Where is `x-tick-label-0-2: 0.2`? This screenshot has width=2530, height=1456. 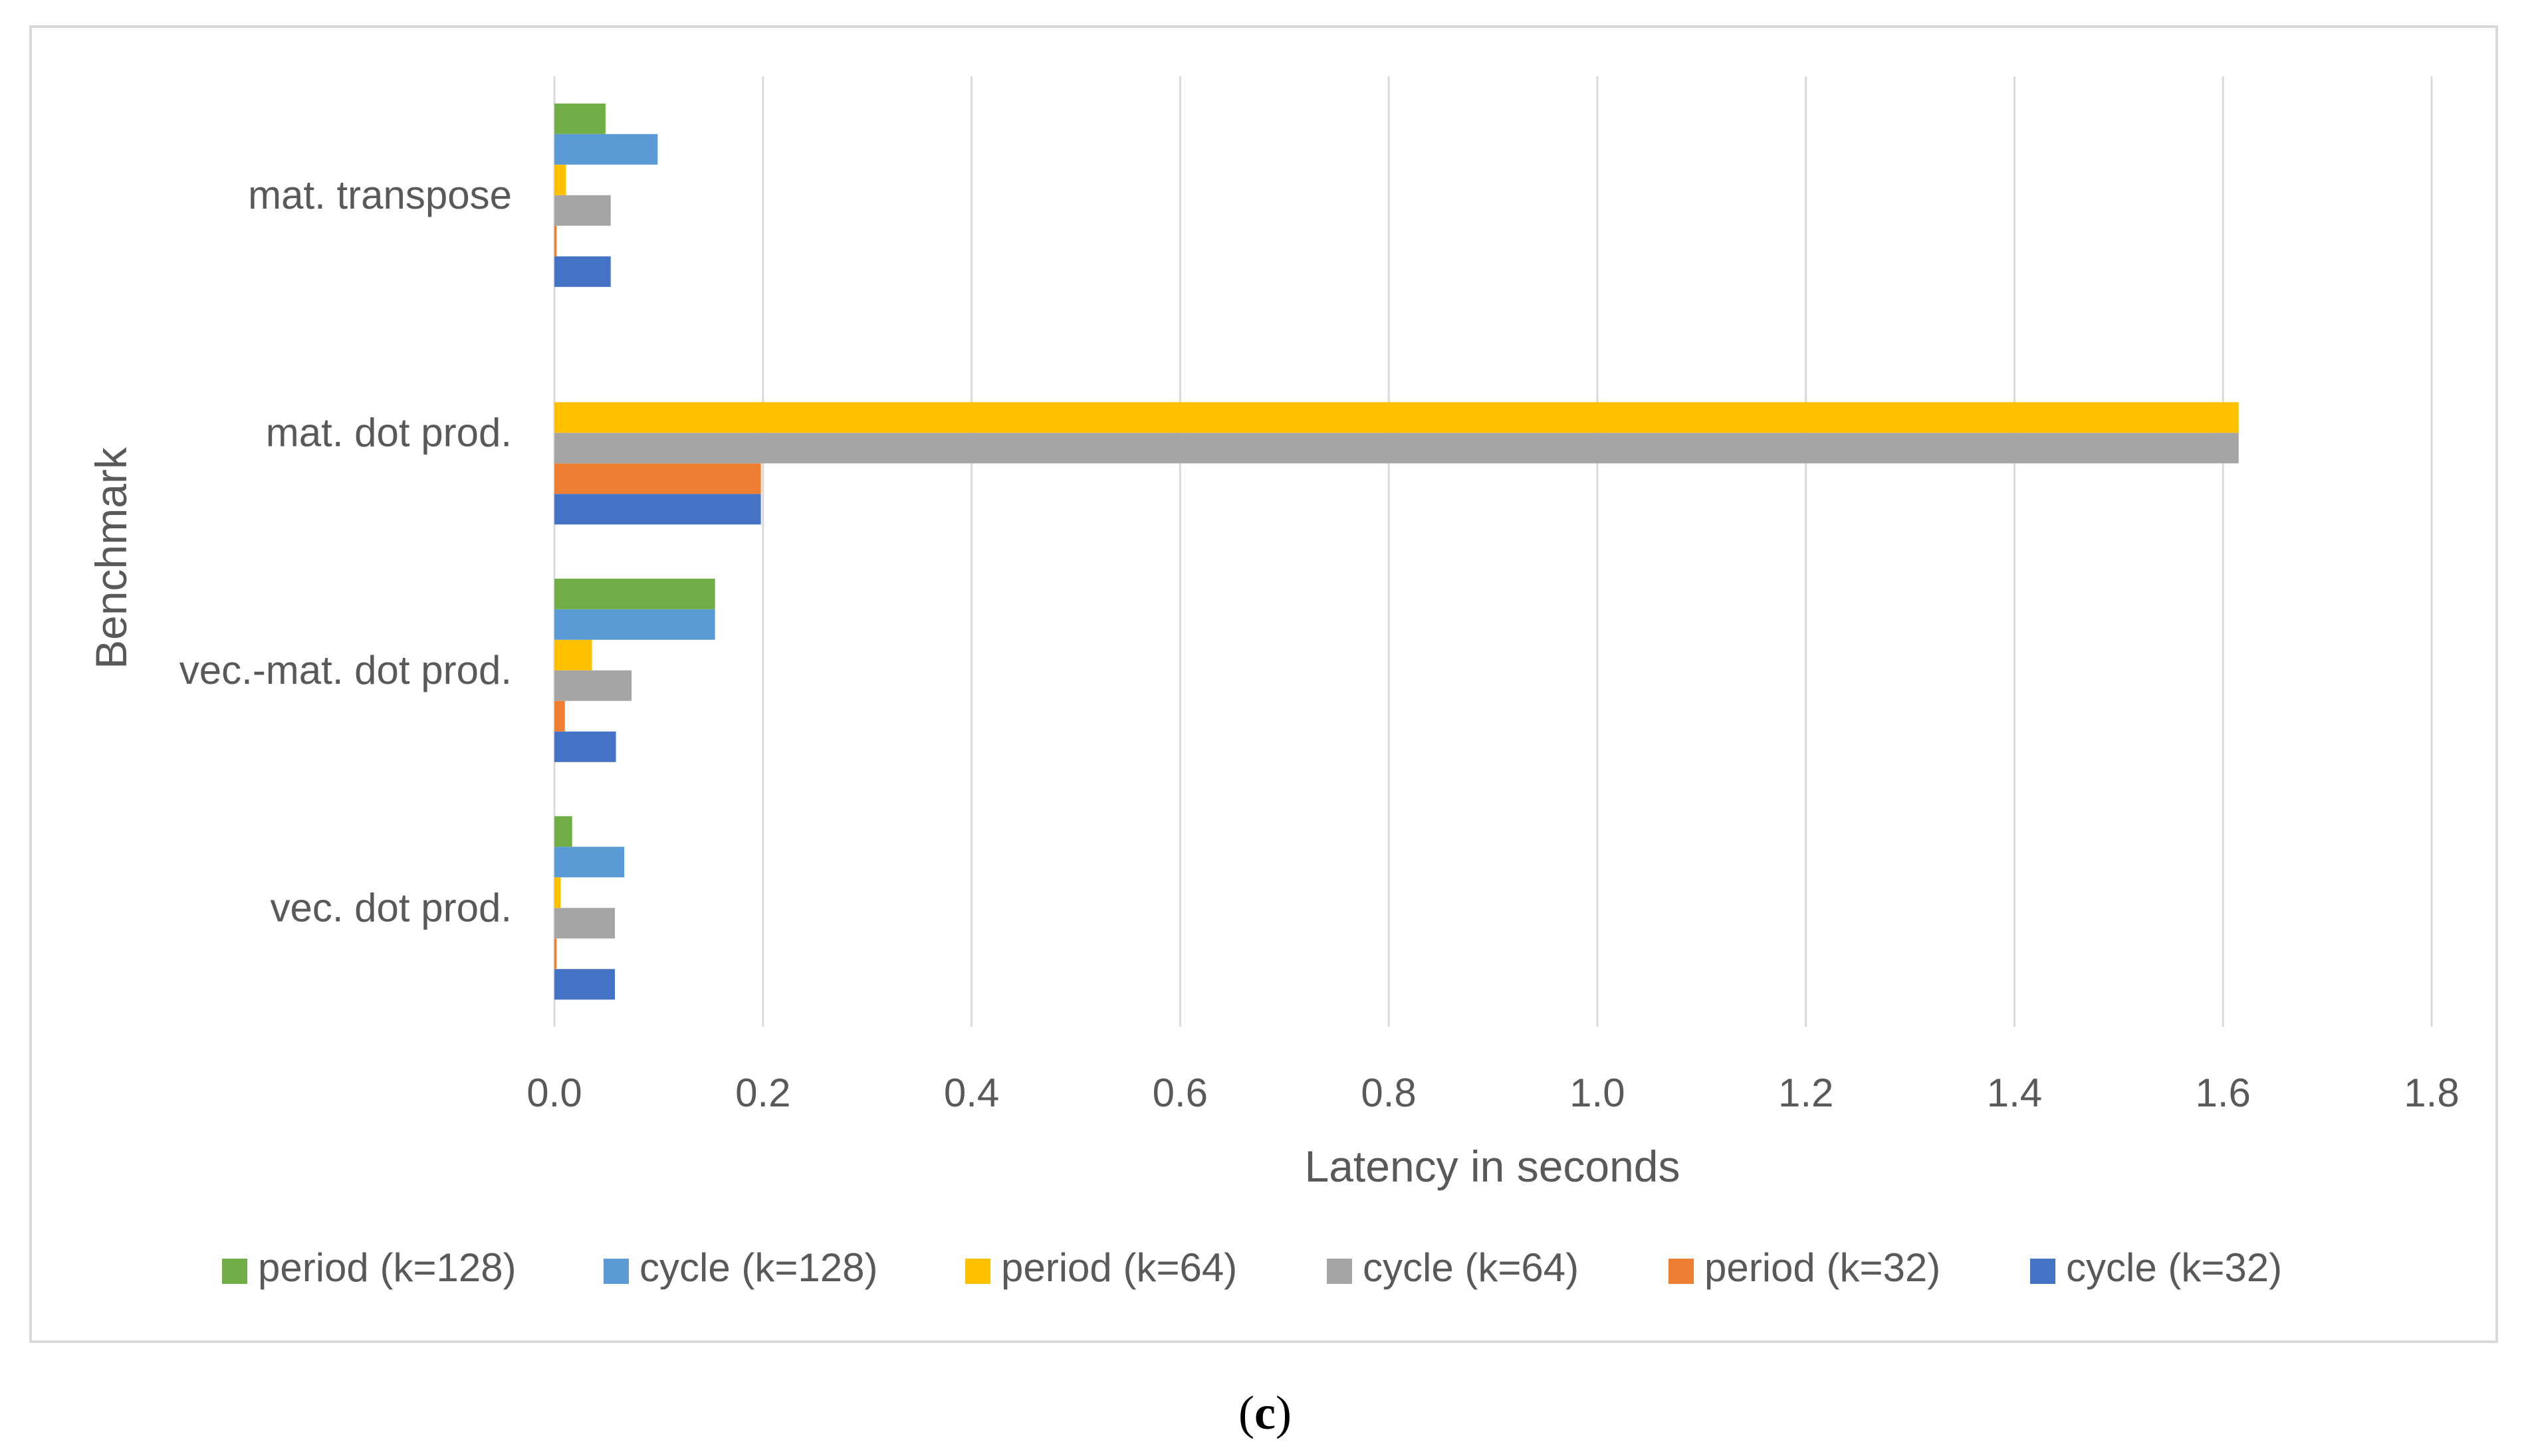
x-tick-label-0-2: 0.2 is located at coordinates (762, 1093).